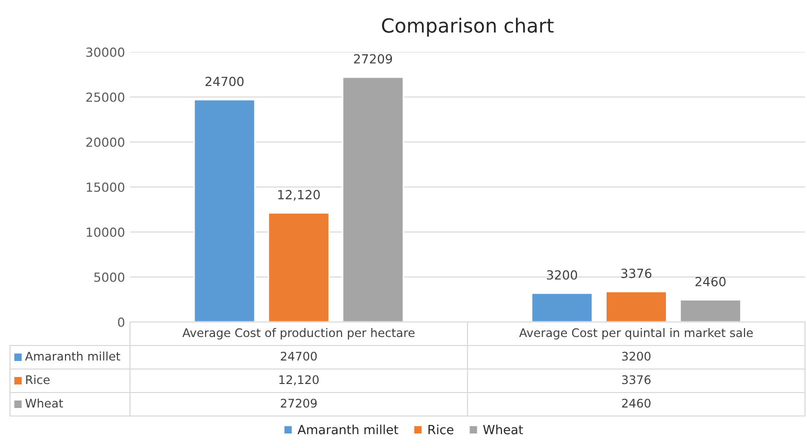 This screenshot has width=807, height=448. I want to click on data-label: 2460, so click(636, 403).